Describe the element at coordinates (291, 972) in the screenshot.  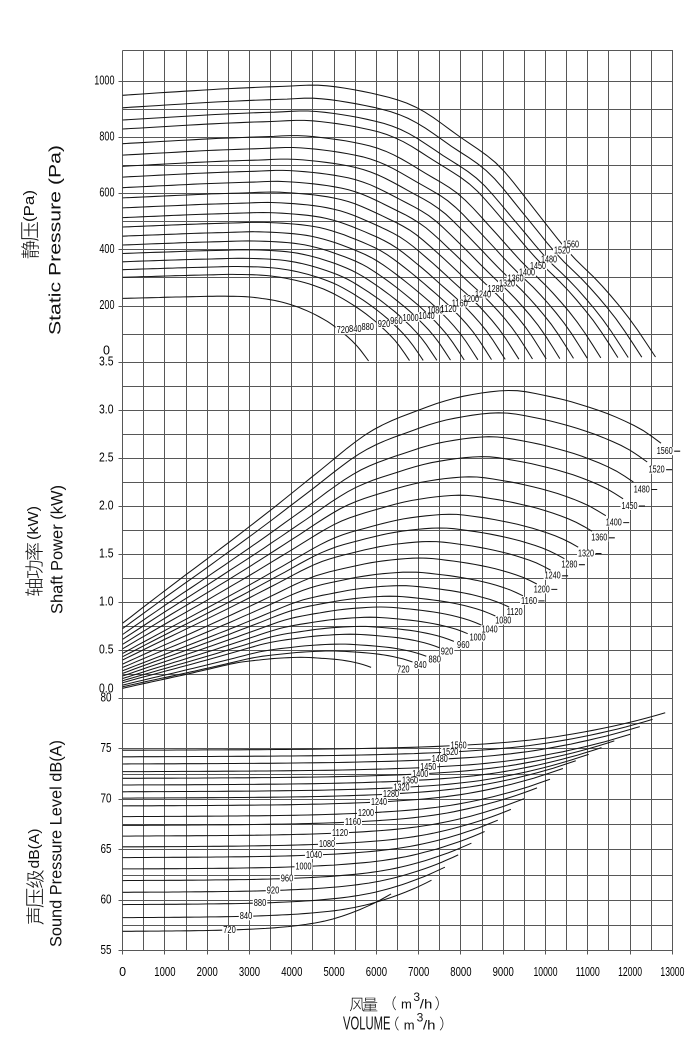
I see `svg-text: 4000` at that location.